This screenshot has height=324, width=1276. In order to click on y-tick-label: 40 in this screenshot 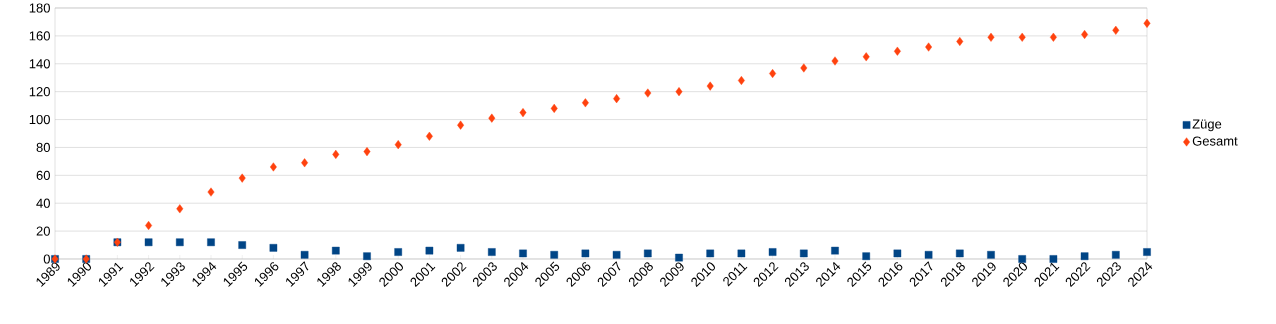, I will do `click(43, 203)`.